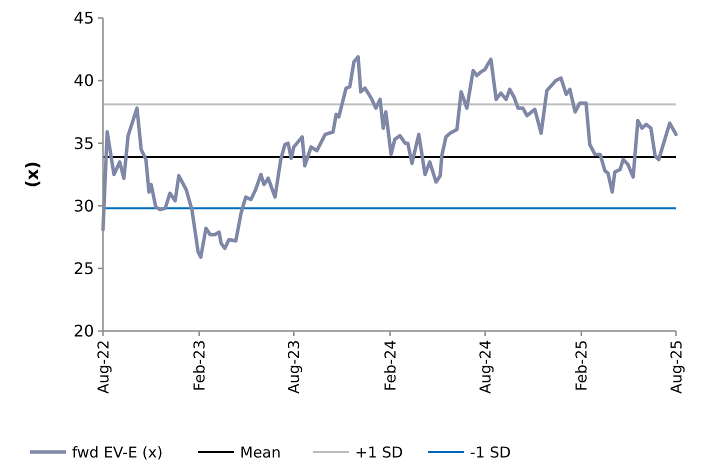 This screenshot has height=466, width=703. I want to click on y-tick-label: 30, so click(84, 206).